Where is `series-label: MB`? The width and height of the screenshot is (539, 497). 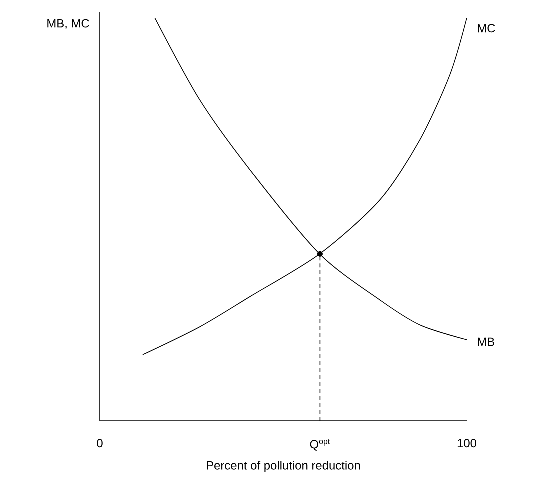
series-label: MB is located at coordinates (486, 342).